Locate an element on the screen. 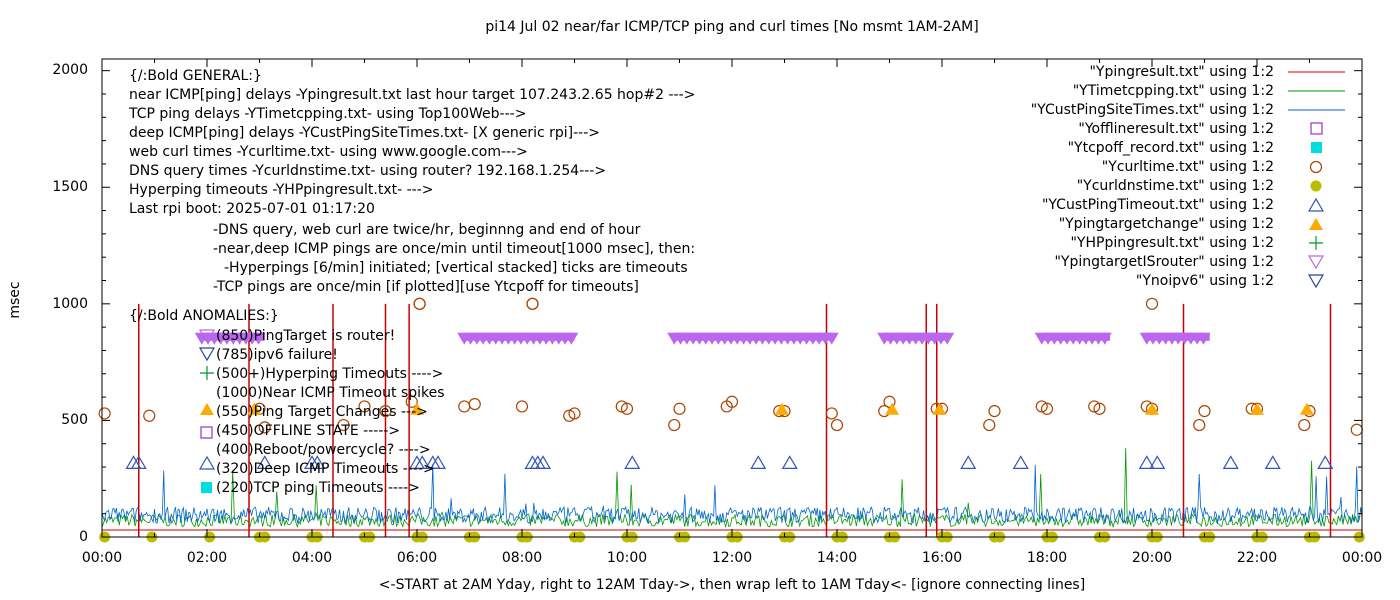 The height and width of the screenshot is (600, 1400). anomaly-line: (320)Deep ICMP Timeouts ----> is located at coordinates (325, 469).